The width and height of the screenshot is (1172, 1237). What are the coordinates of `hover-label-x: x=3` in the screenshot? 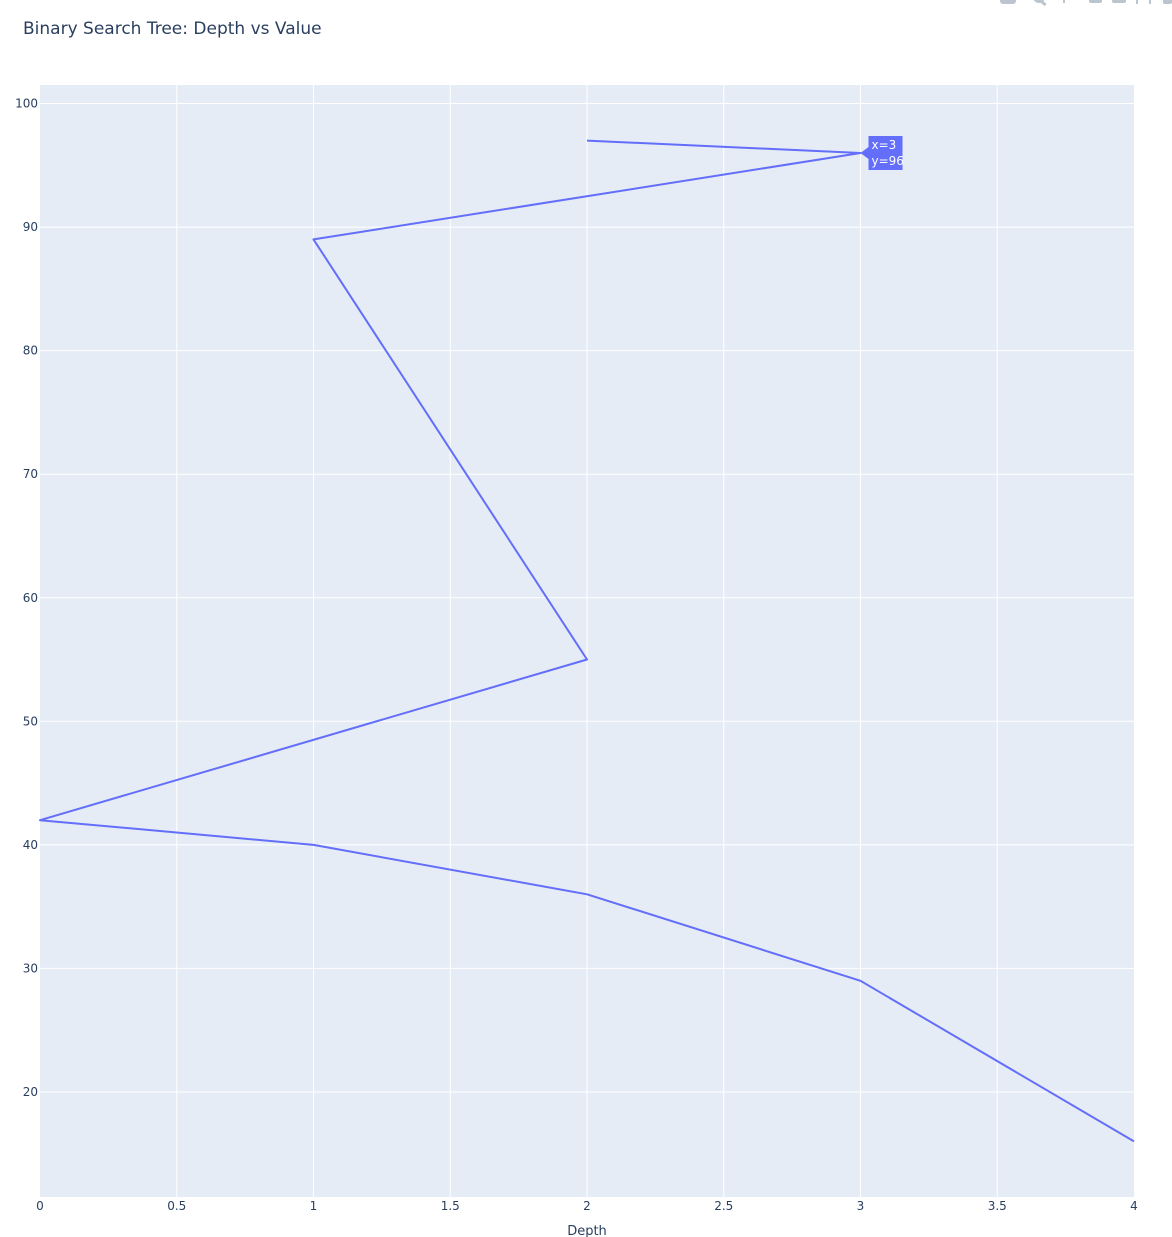 It's located at (884, 145).